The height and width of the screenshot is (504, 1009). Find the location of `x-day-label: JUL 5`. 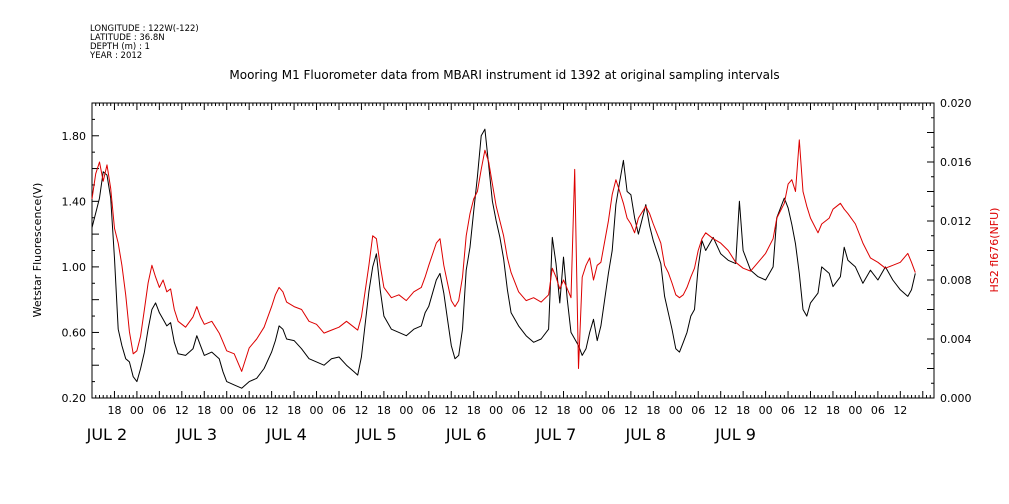

x-day-label: JUL 5 is located at coordinates (376, 434).